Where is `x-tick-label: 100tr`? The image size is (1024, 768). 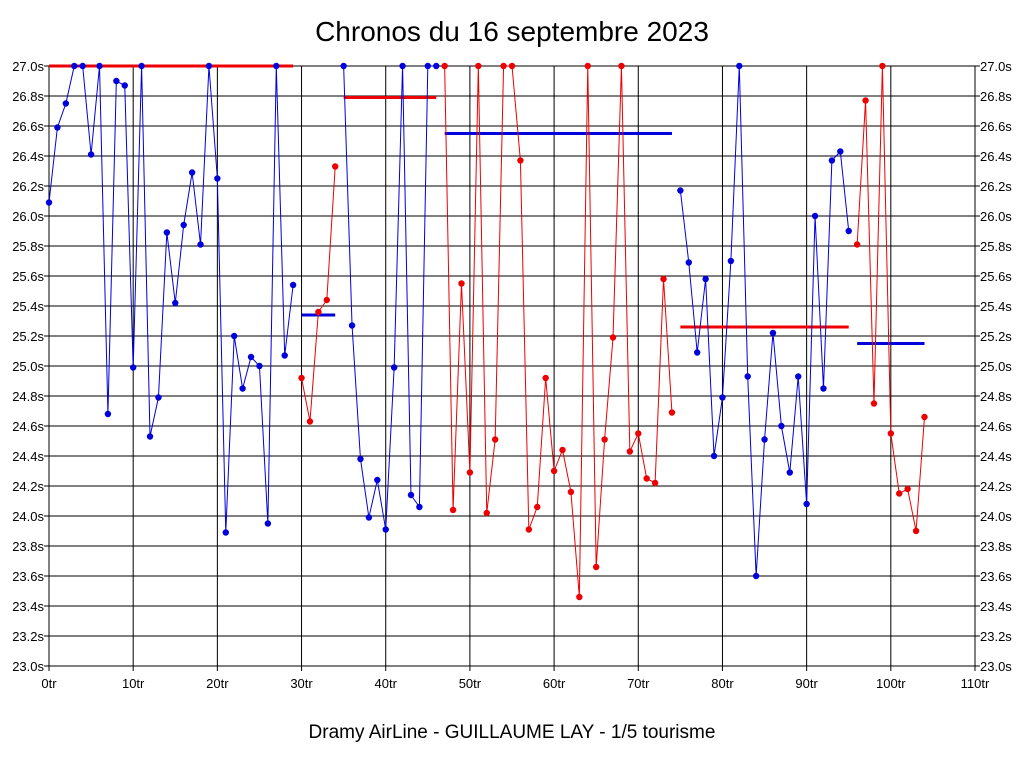 x-tick-label: 100tr is located at coordinates (891, 683).